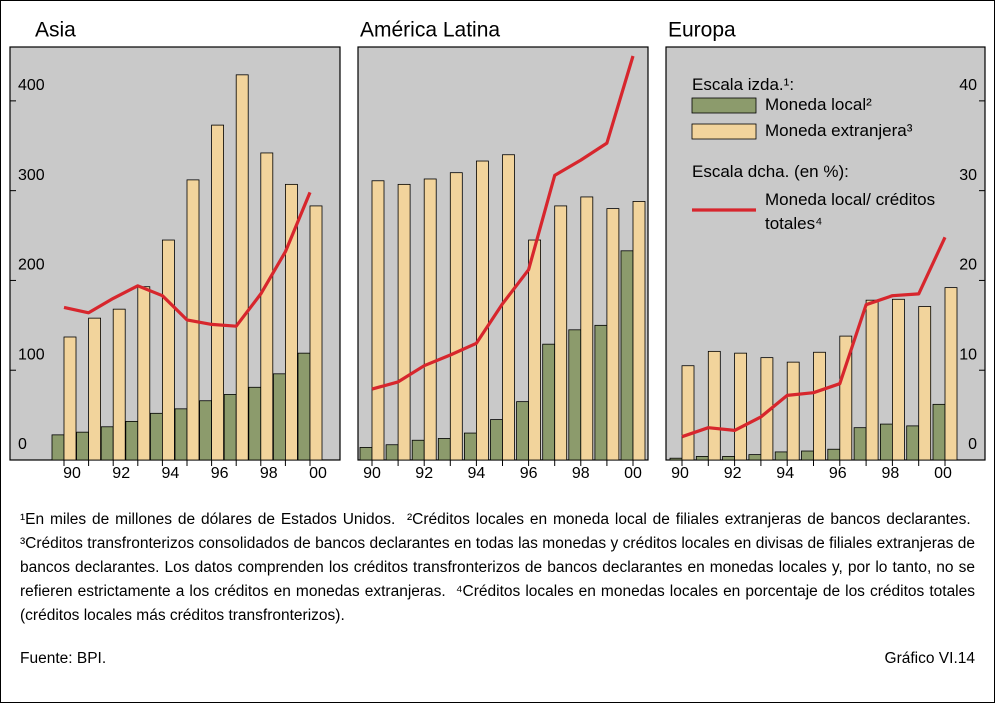 The width and height of the screenshot is (995, 703). I want to click on y2-tick-label: 0, so click(972, 444).